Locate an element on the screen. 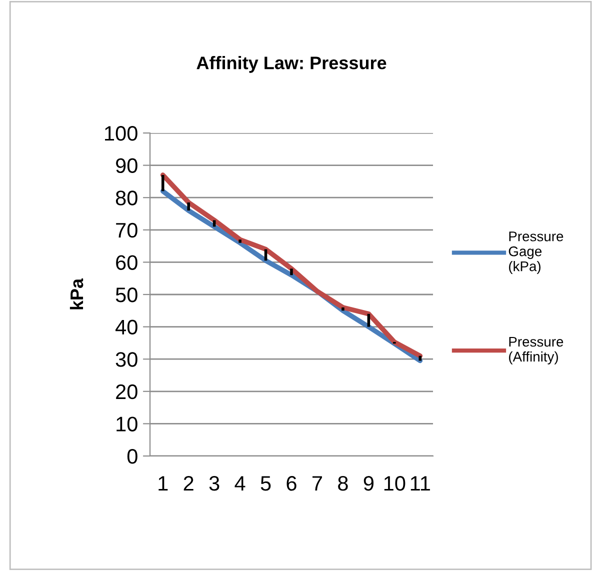 This screenshot has height=571, width=594. y-tick-label: 30 is located at coordinates (127, 359).